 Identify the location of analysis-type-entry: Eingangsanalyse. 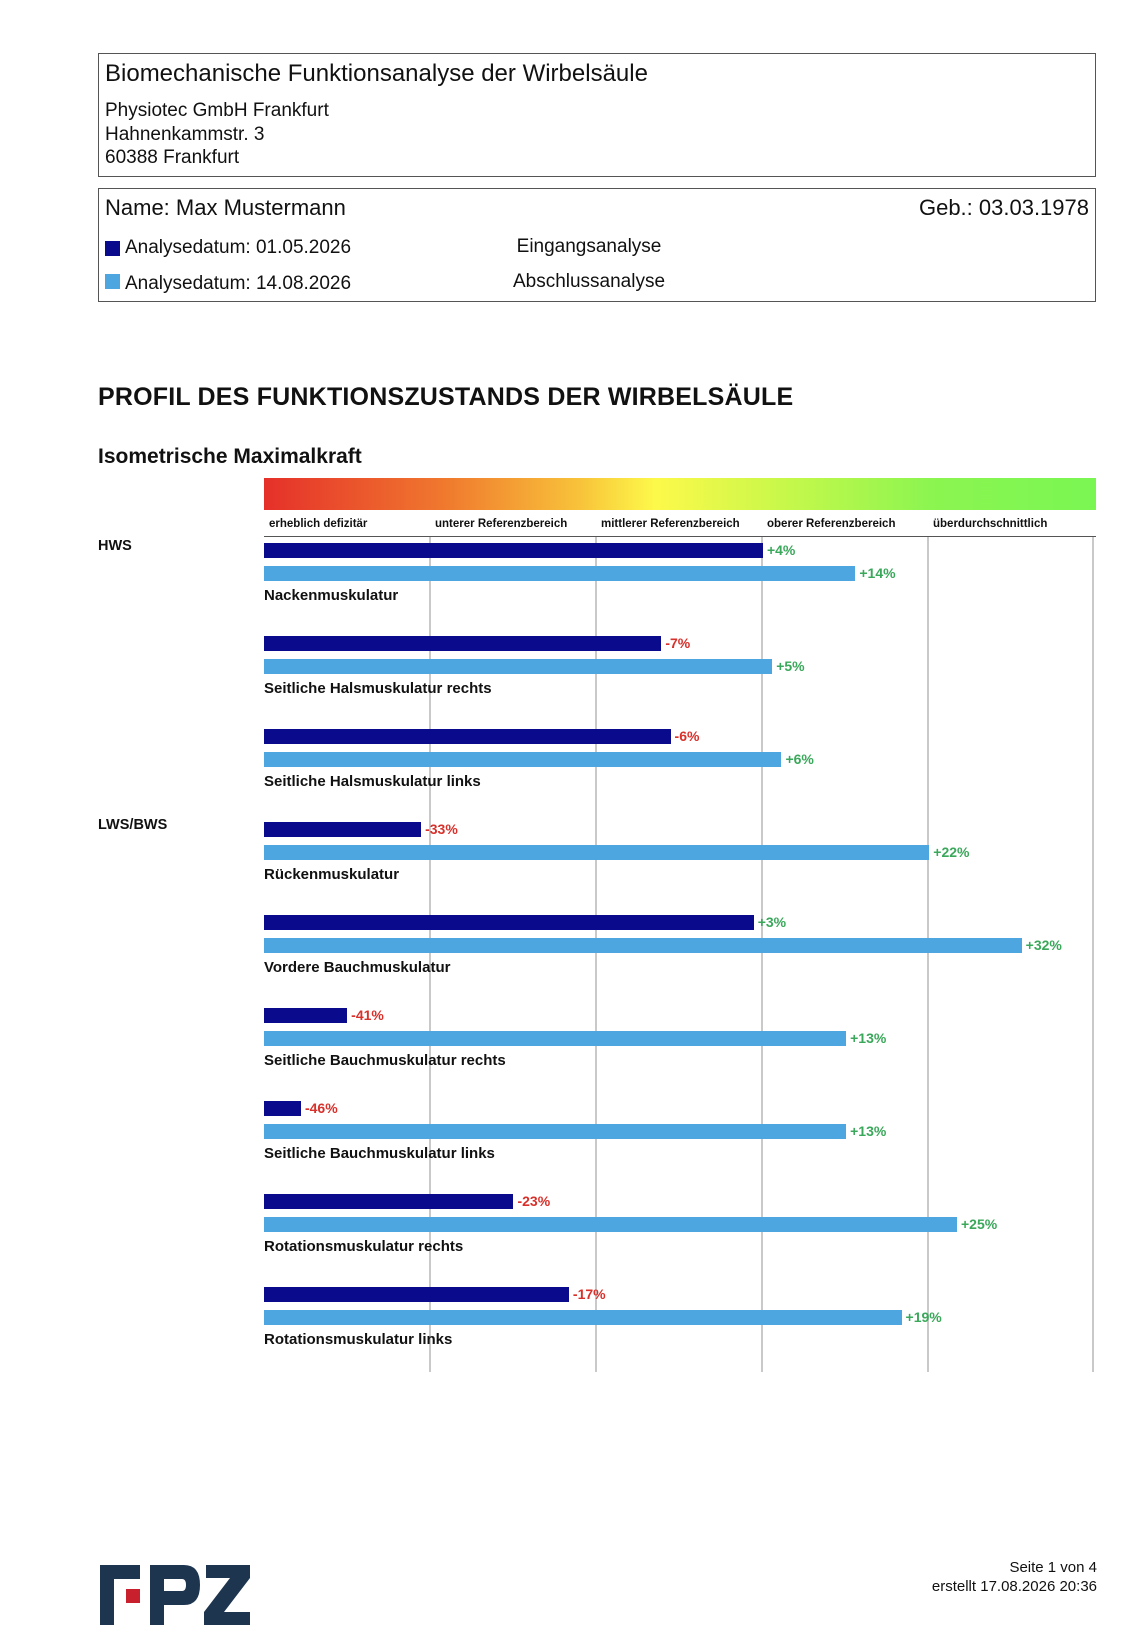
(589, 246).